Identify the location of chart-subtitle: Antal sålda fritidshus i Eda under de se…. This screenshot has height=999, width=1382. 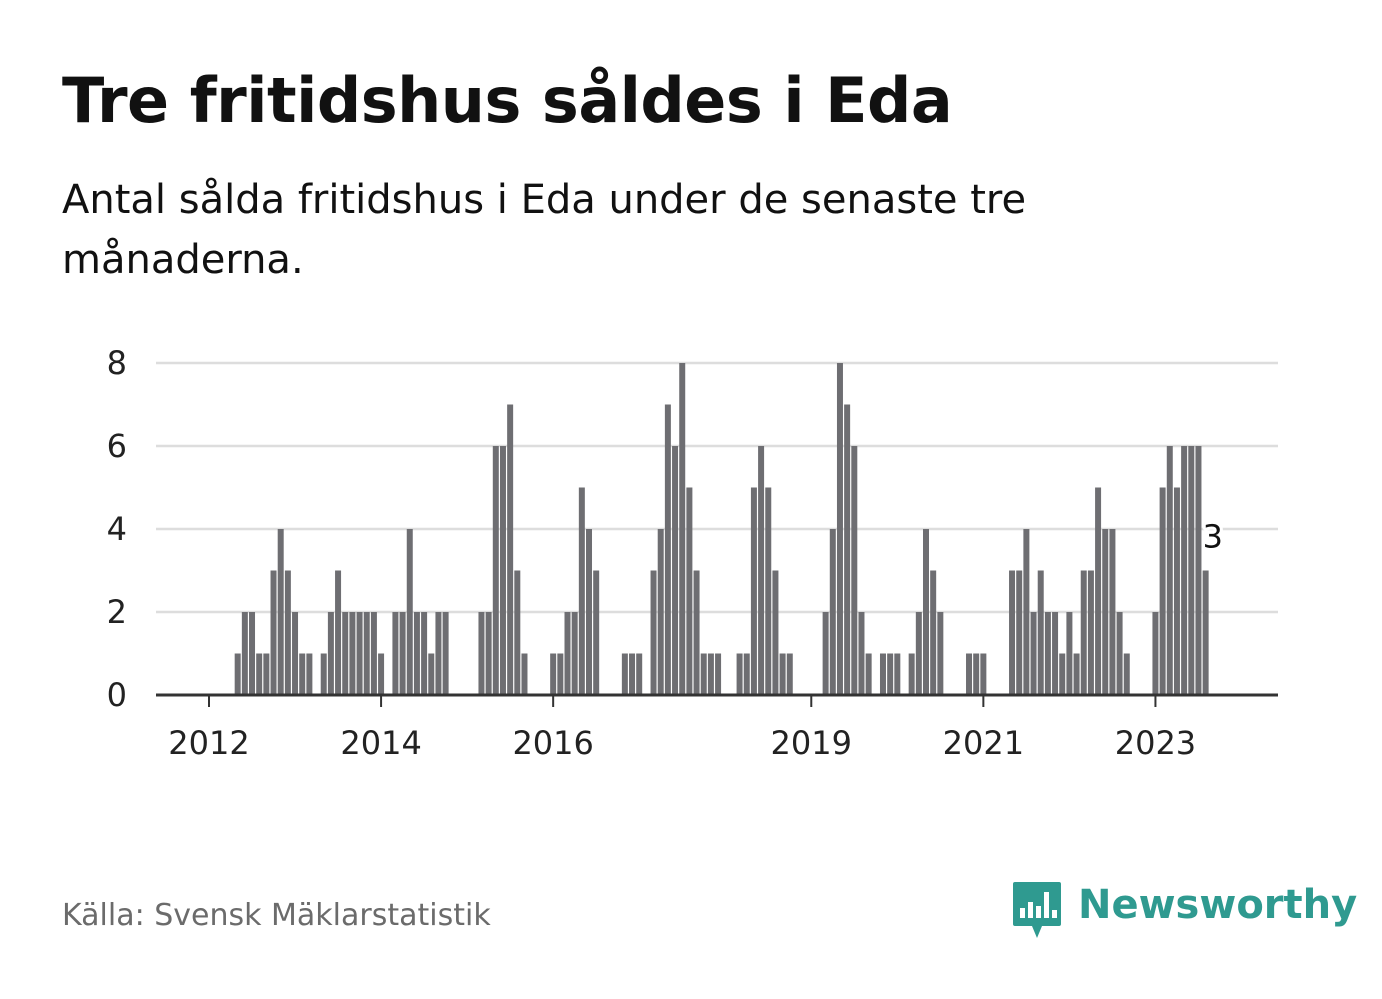
(544, 230).